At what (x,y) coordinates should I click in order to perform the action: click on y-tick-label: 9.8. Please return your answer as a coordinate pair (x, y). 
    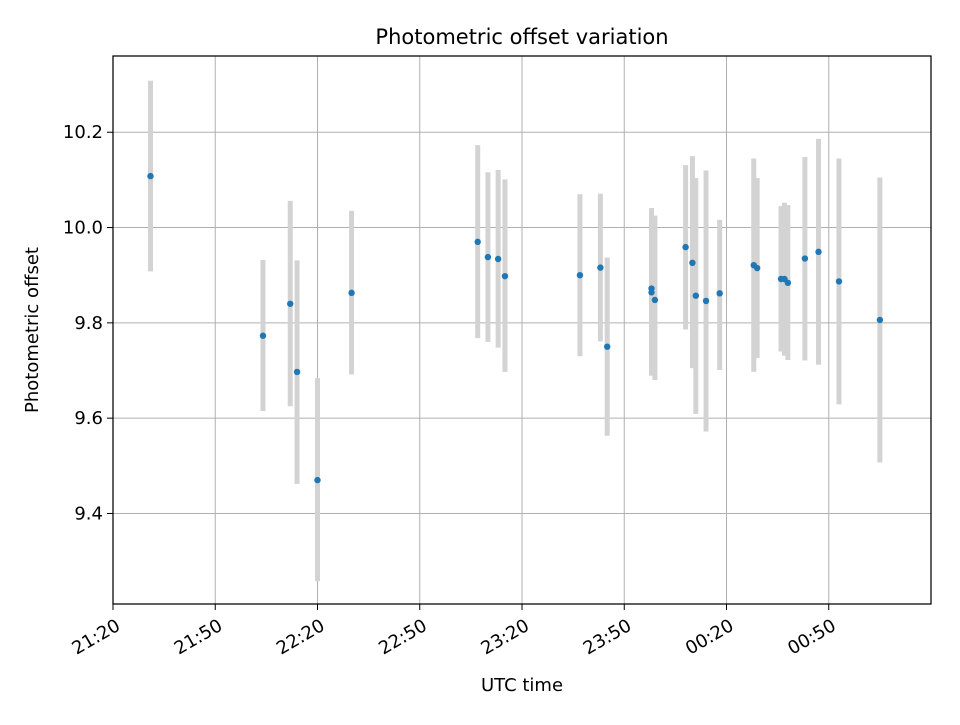
    Looking at the image, I should click on (88, 323).